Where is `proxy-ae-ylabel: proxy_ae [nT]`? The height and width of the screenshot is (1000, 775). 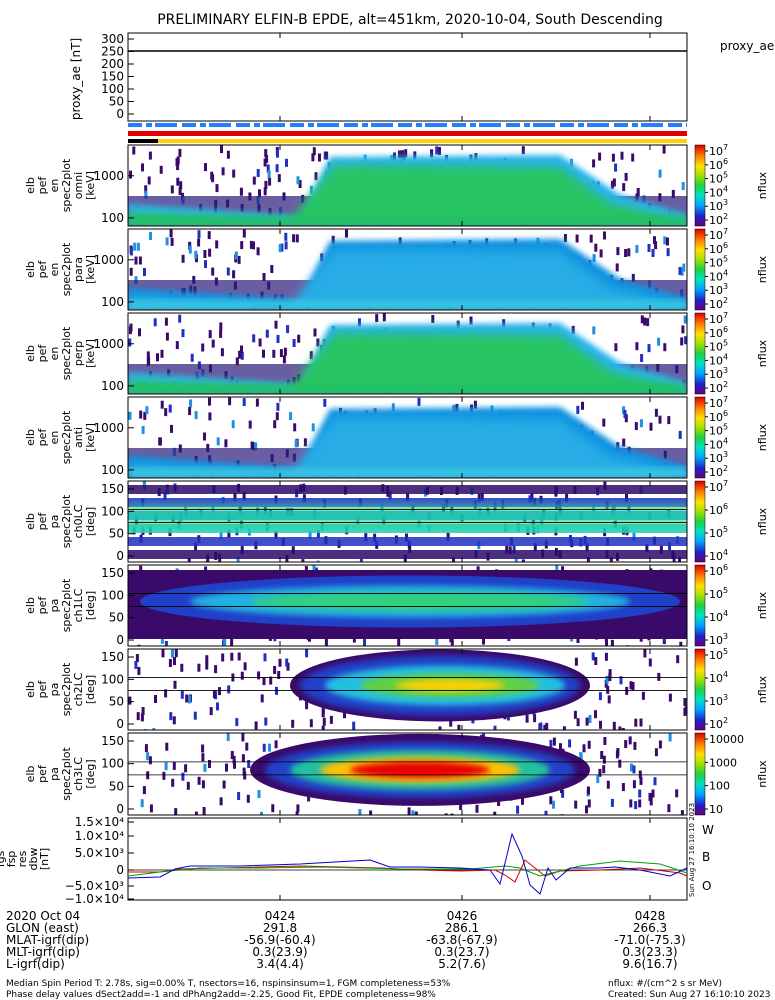
proxy-ae-ylabel: proxy_ae [nT] is located at coordinates (76, 79).